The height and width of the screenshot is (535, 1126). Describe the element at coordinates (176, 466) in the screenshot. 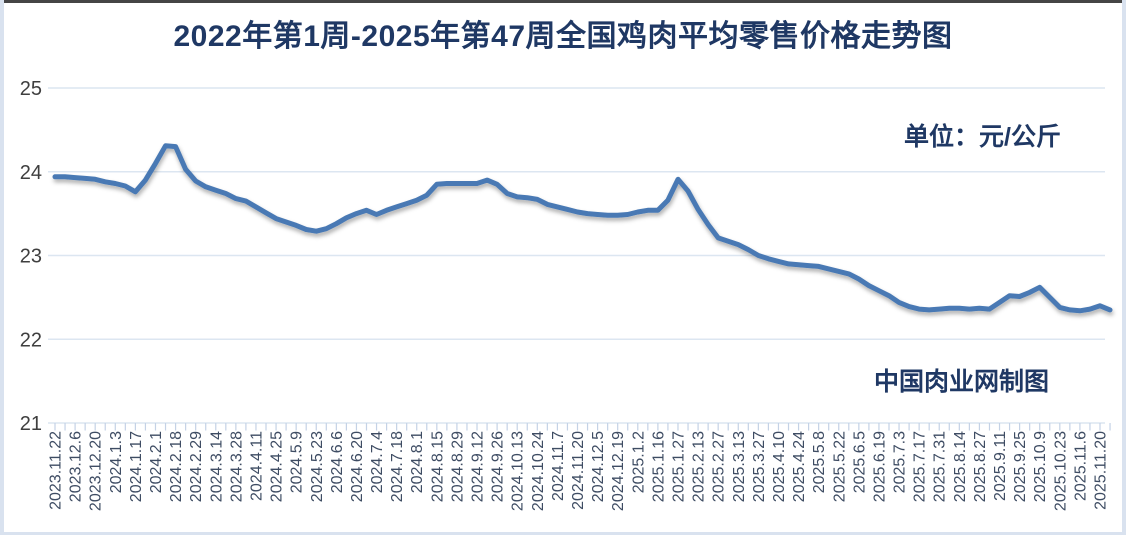

I see `x-axis-label: 2024.2.18` at that location.